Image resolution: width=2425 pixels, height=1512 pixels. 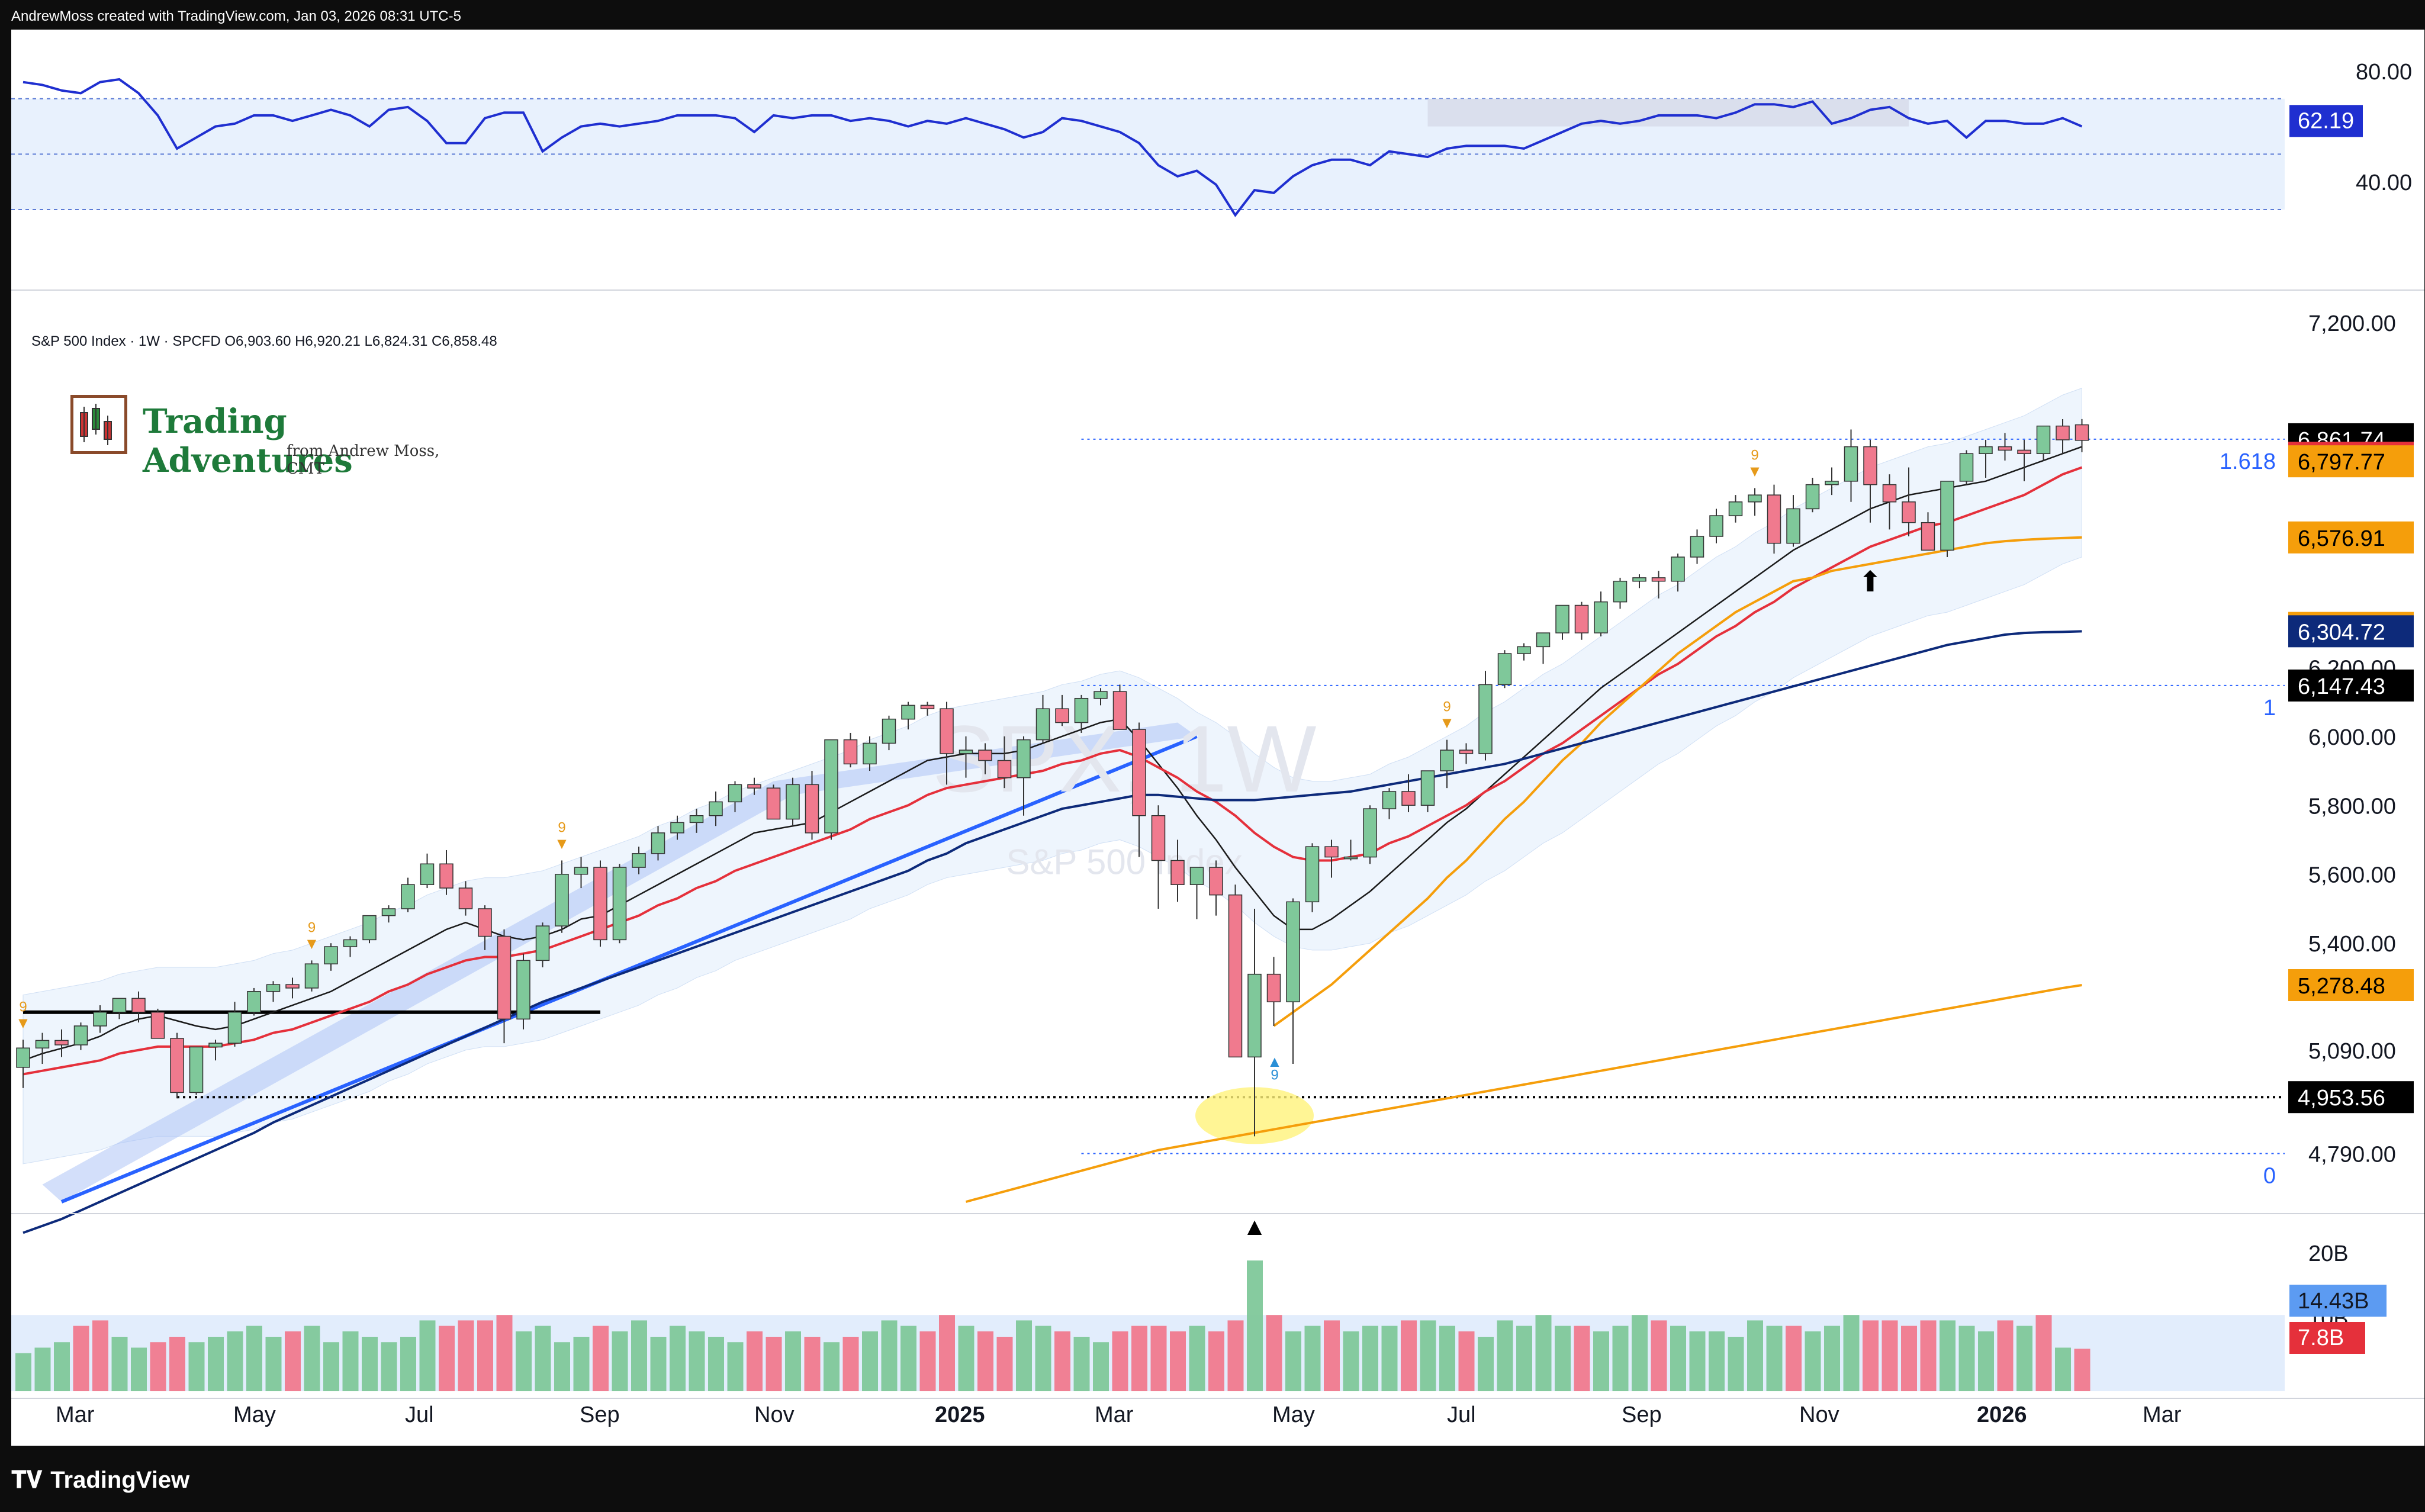 What do you see at coordinates (1524, 1093) in the screenshot?
I see `ma-line` at bounding box center [1524, 1093].